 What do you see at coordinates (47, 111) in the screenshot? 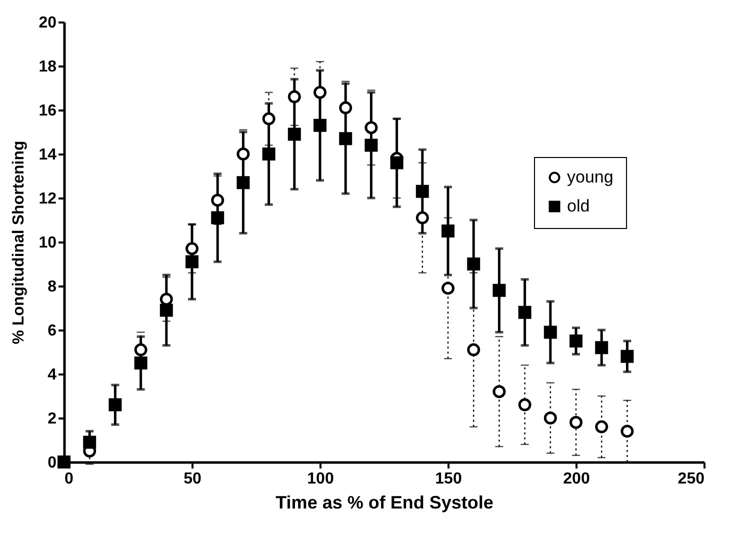
I see `y-tick-label: 16` at bounding box center [47, 111].